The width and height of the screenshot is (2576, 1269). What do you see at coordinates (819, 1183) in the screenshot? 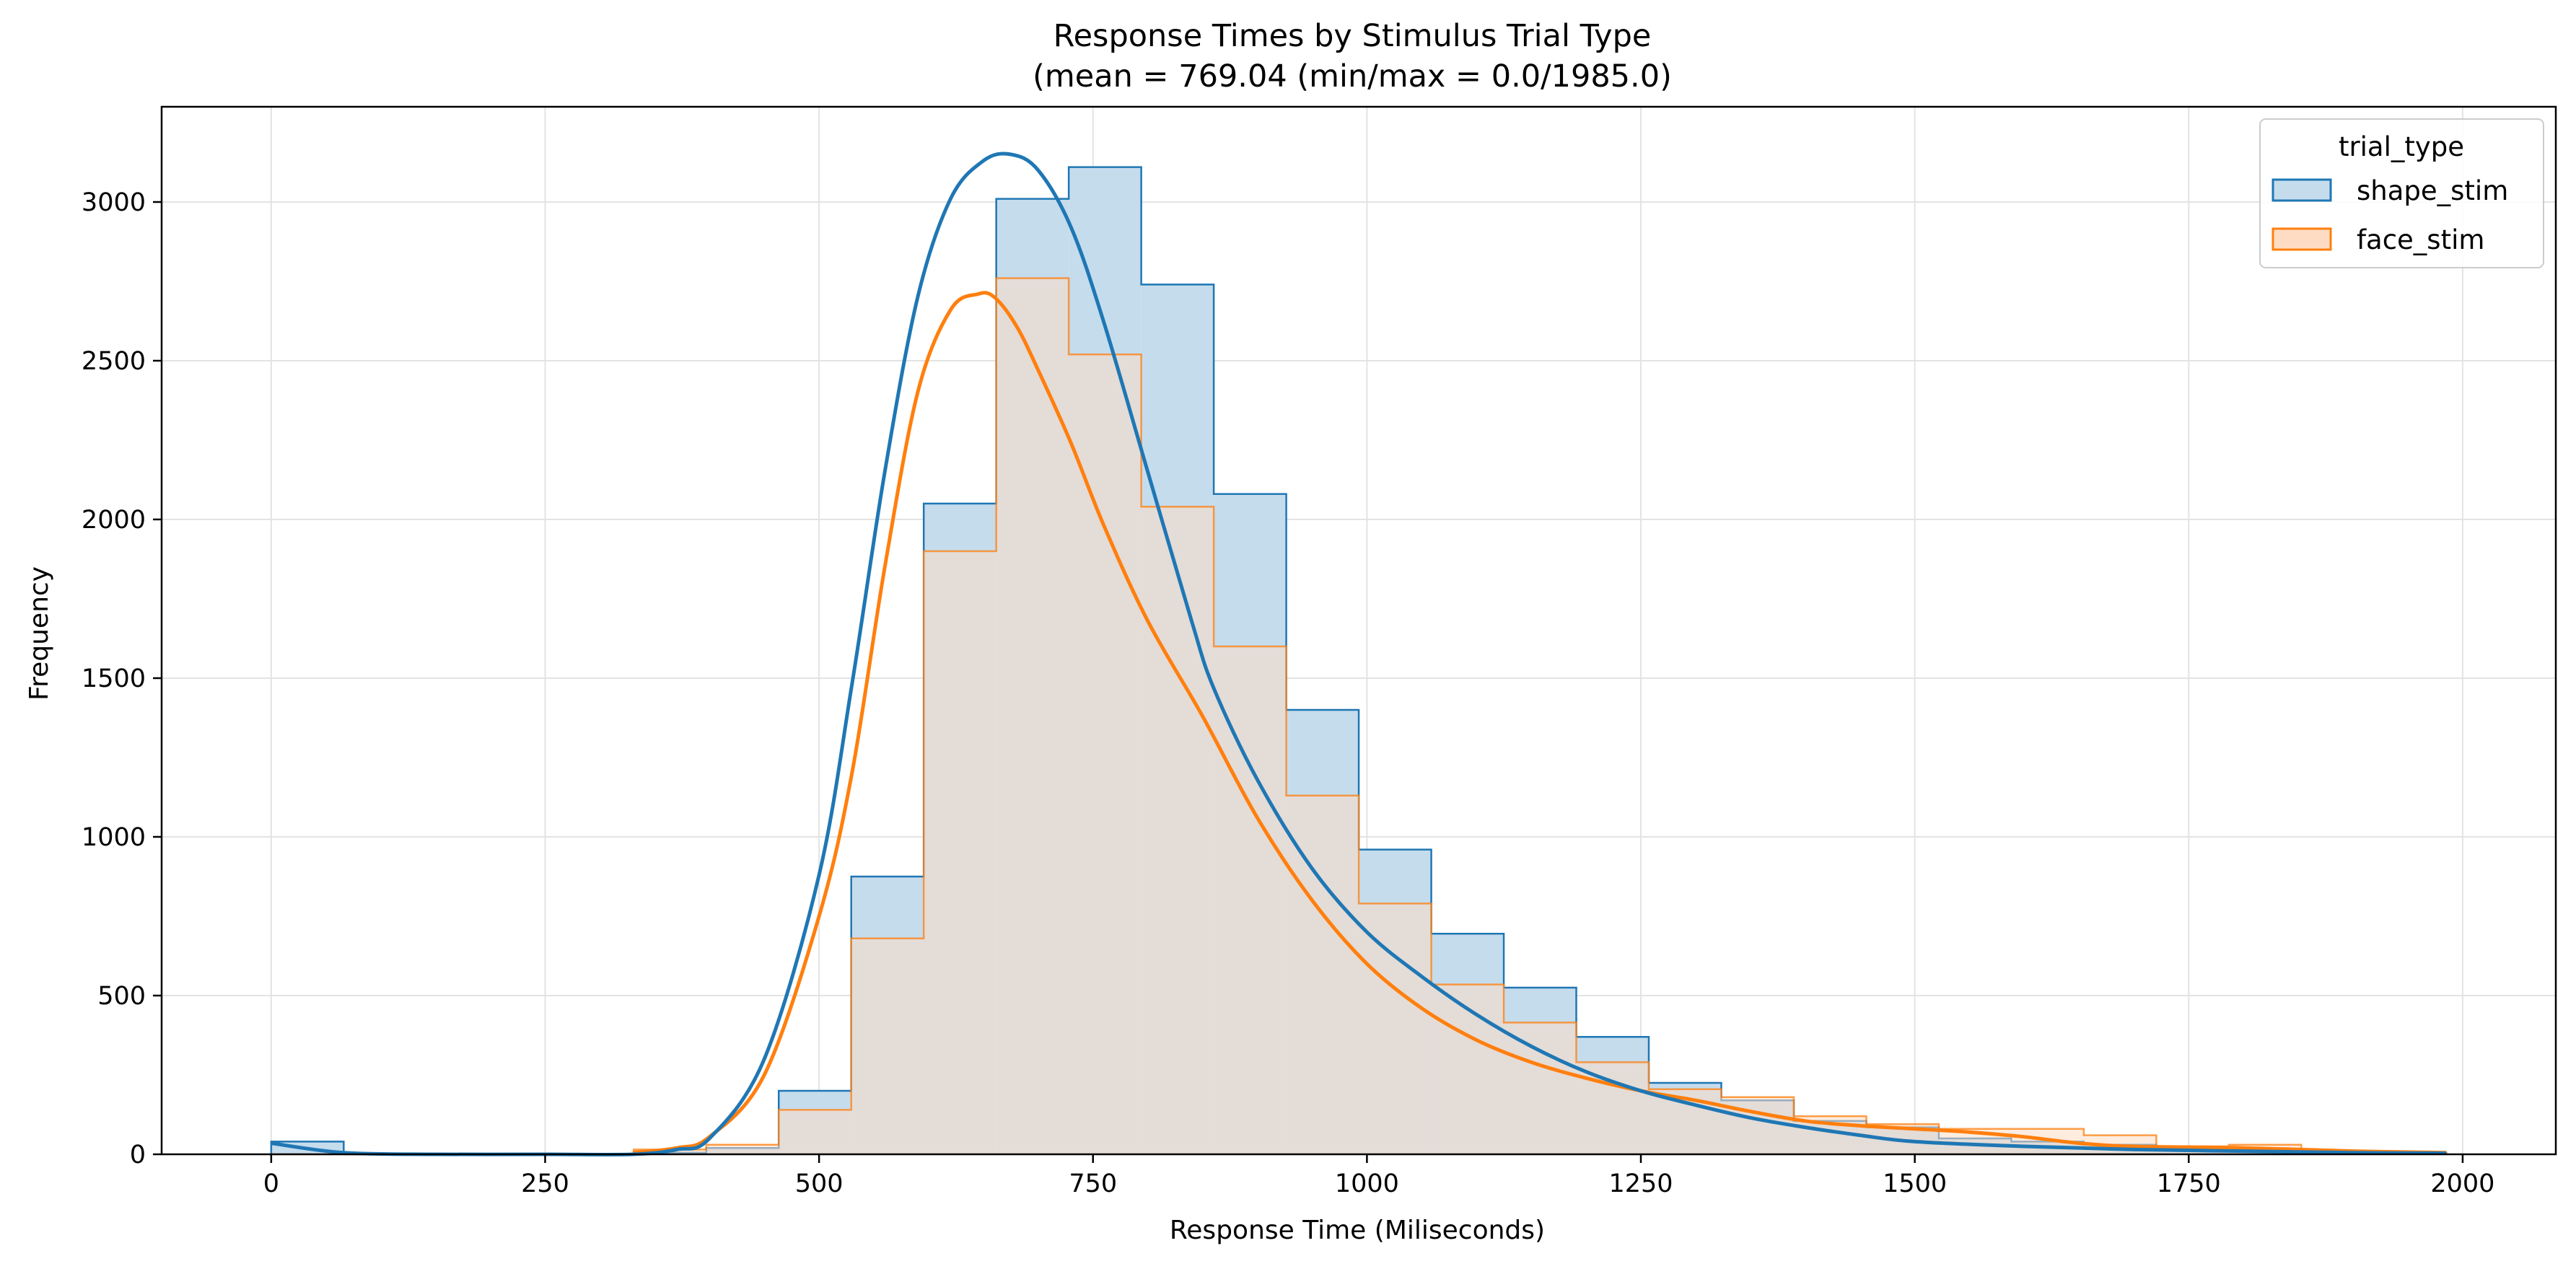
I see `x-tick-label: 500` at bounding box center [819, 1183].